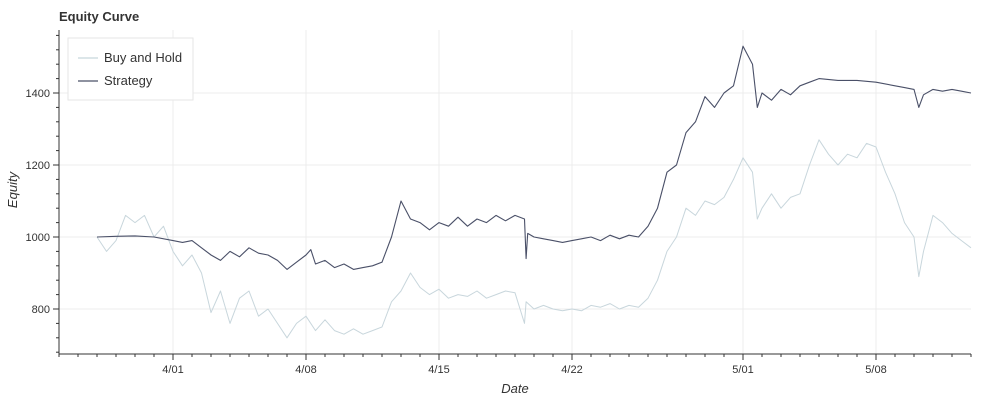 The width and height of the screenshot is (1000, 400). I want to click on legend-box, so click(130, 69).